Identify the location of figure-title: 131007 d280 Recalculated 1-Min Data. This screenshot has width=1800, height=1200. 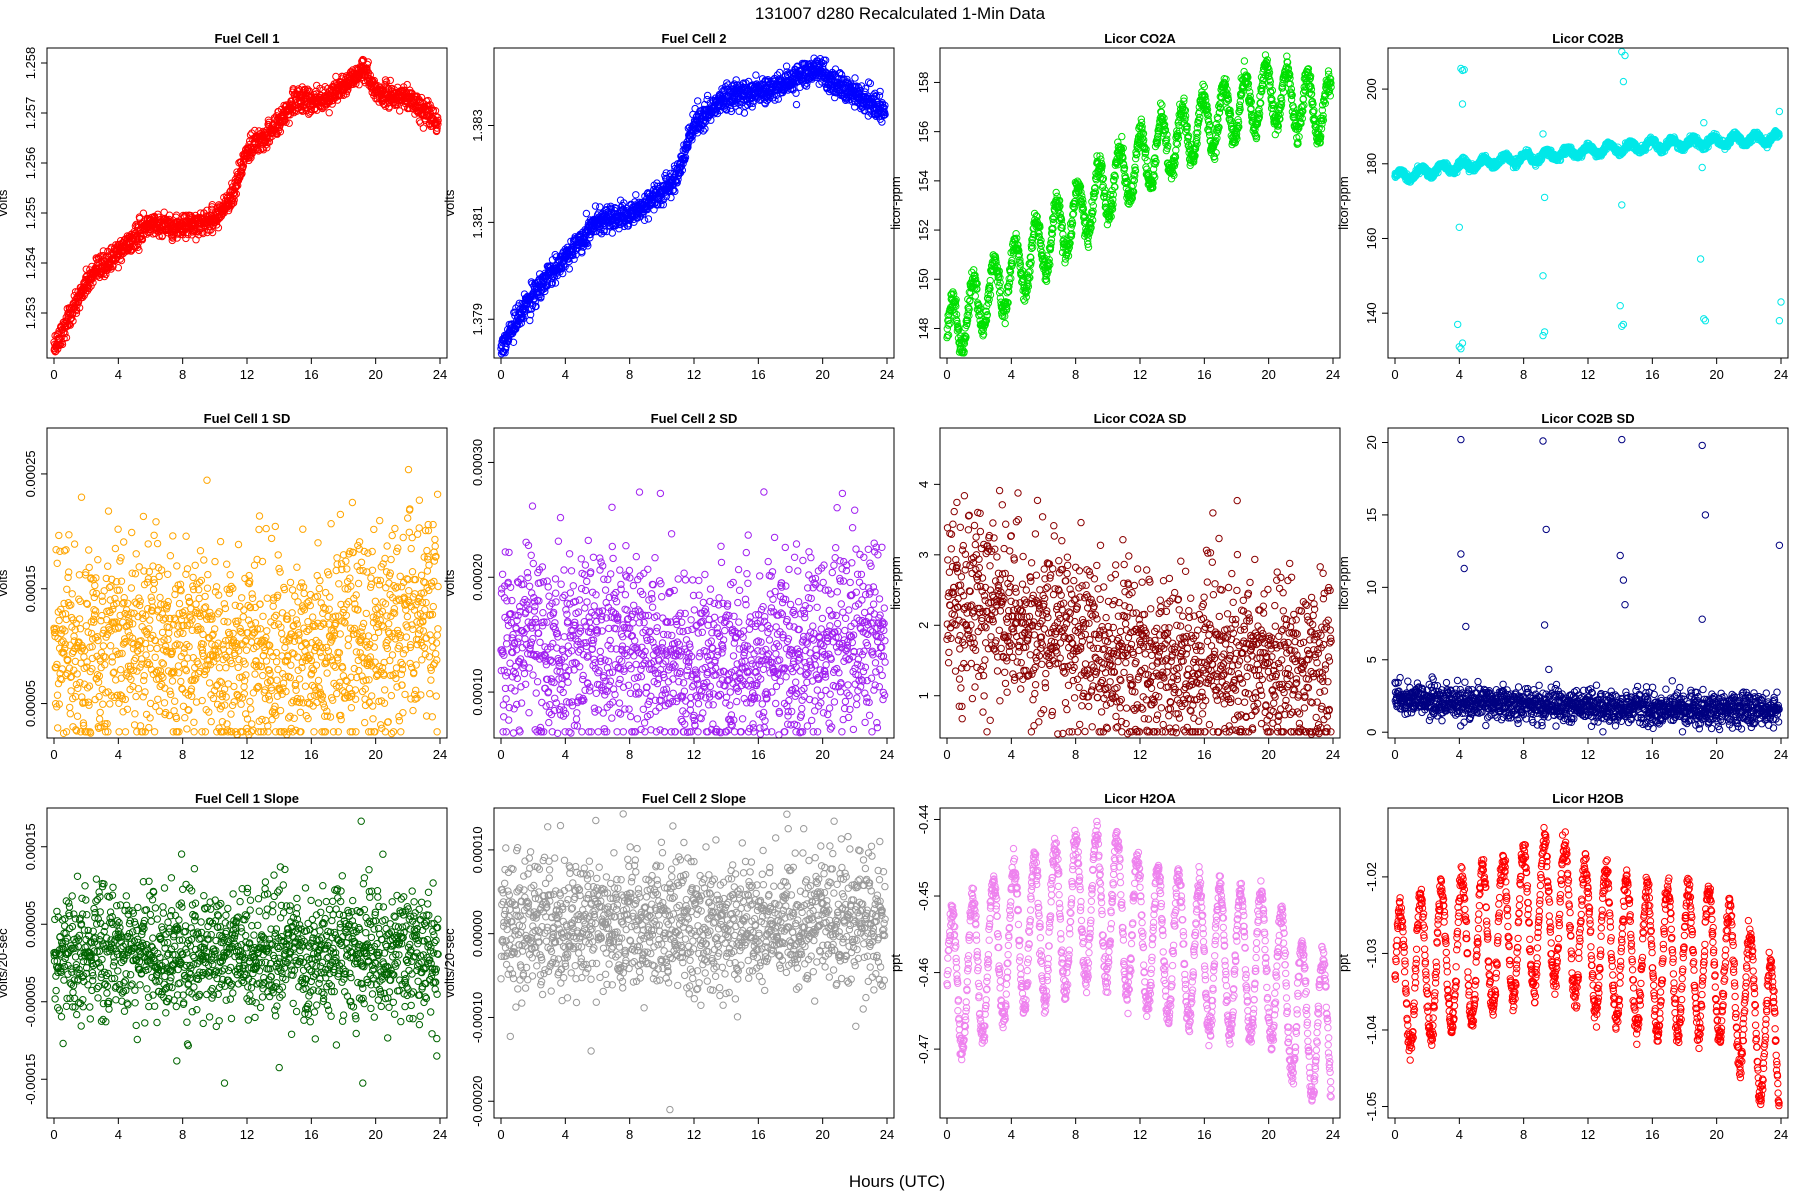
(900, 13).